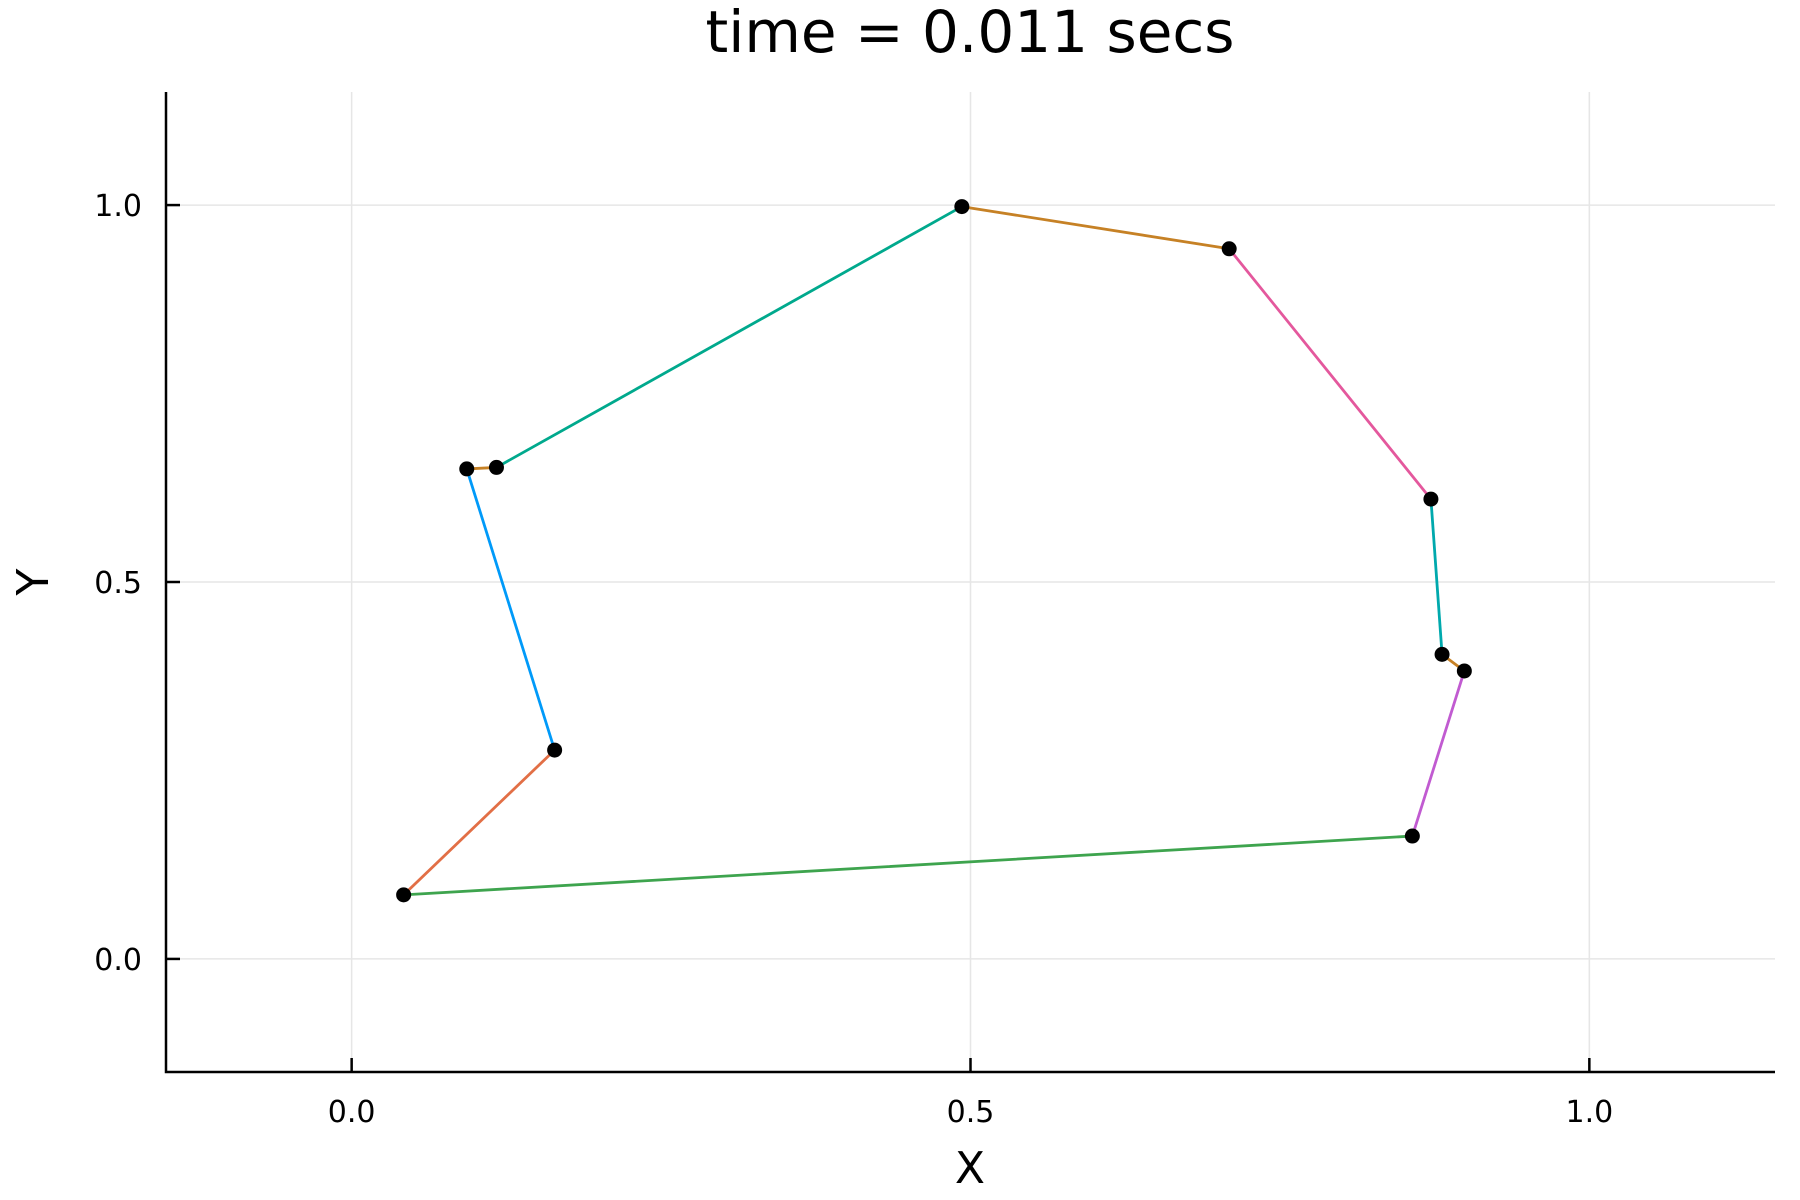 This screenshot has height=1200, width=1800. What do you see at coordinates (118, 206) in the screenshot?
I see `y-tick-label: 1.0` at bounding box center [118, 206].